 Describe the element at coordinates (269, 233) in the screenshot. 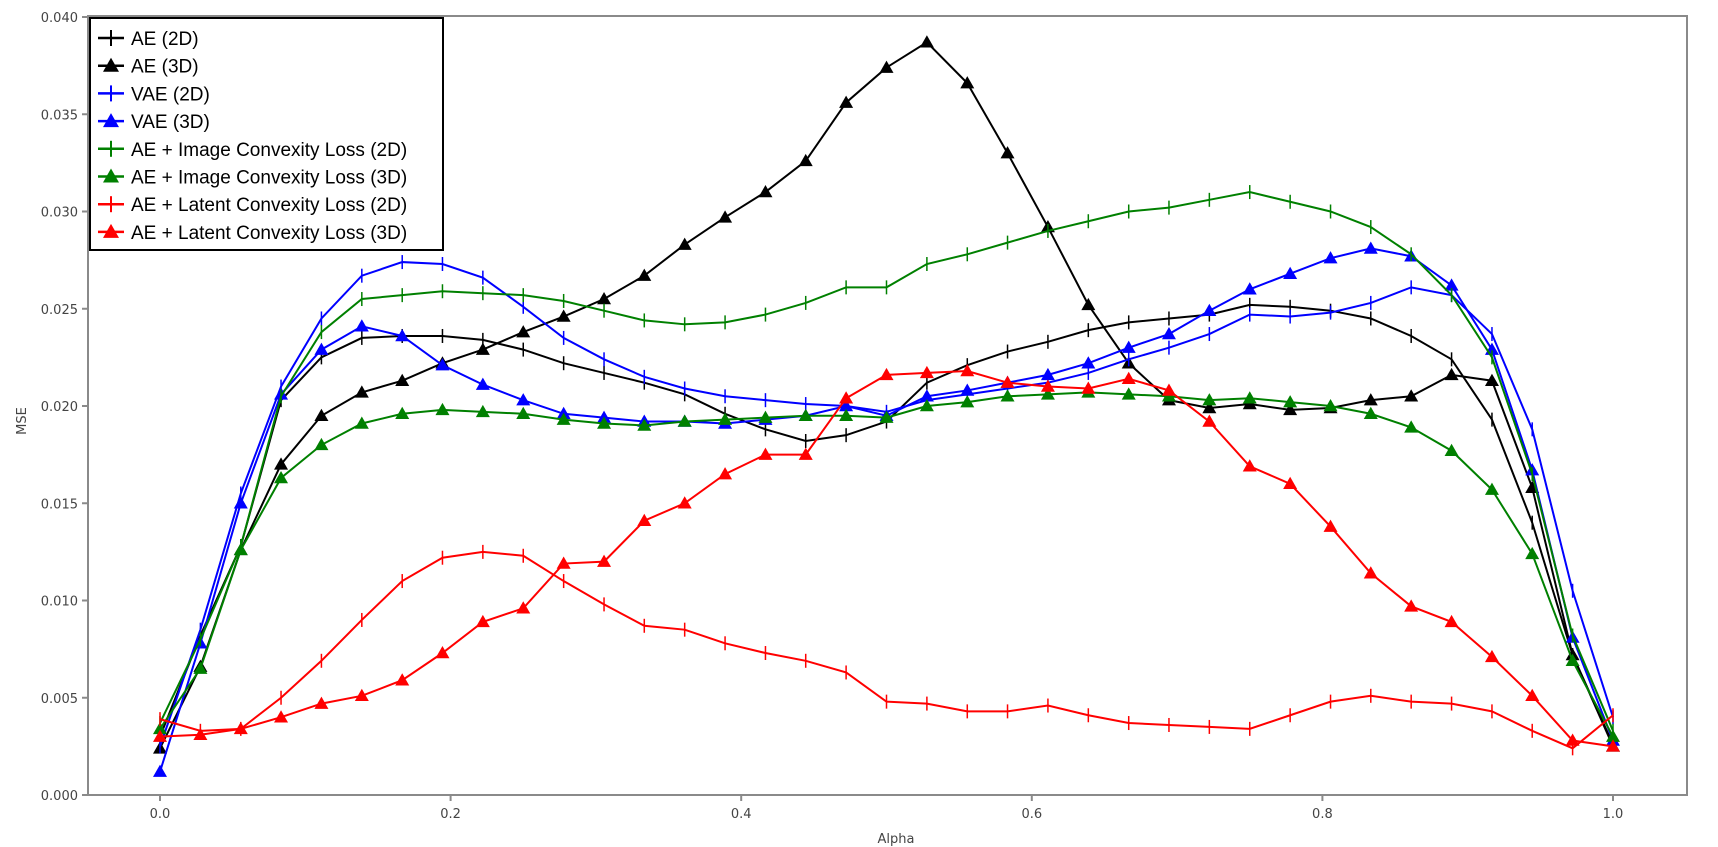

I see `legend-label: AE + Latent Convexity Loss (3D)` at that location.